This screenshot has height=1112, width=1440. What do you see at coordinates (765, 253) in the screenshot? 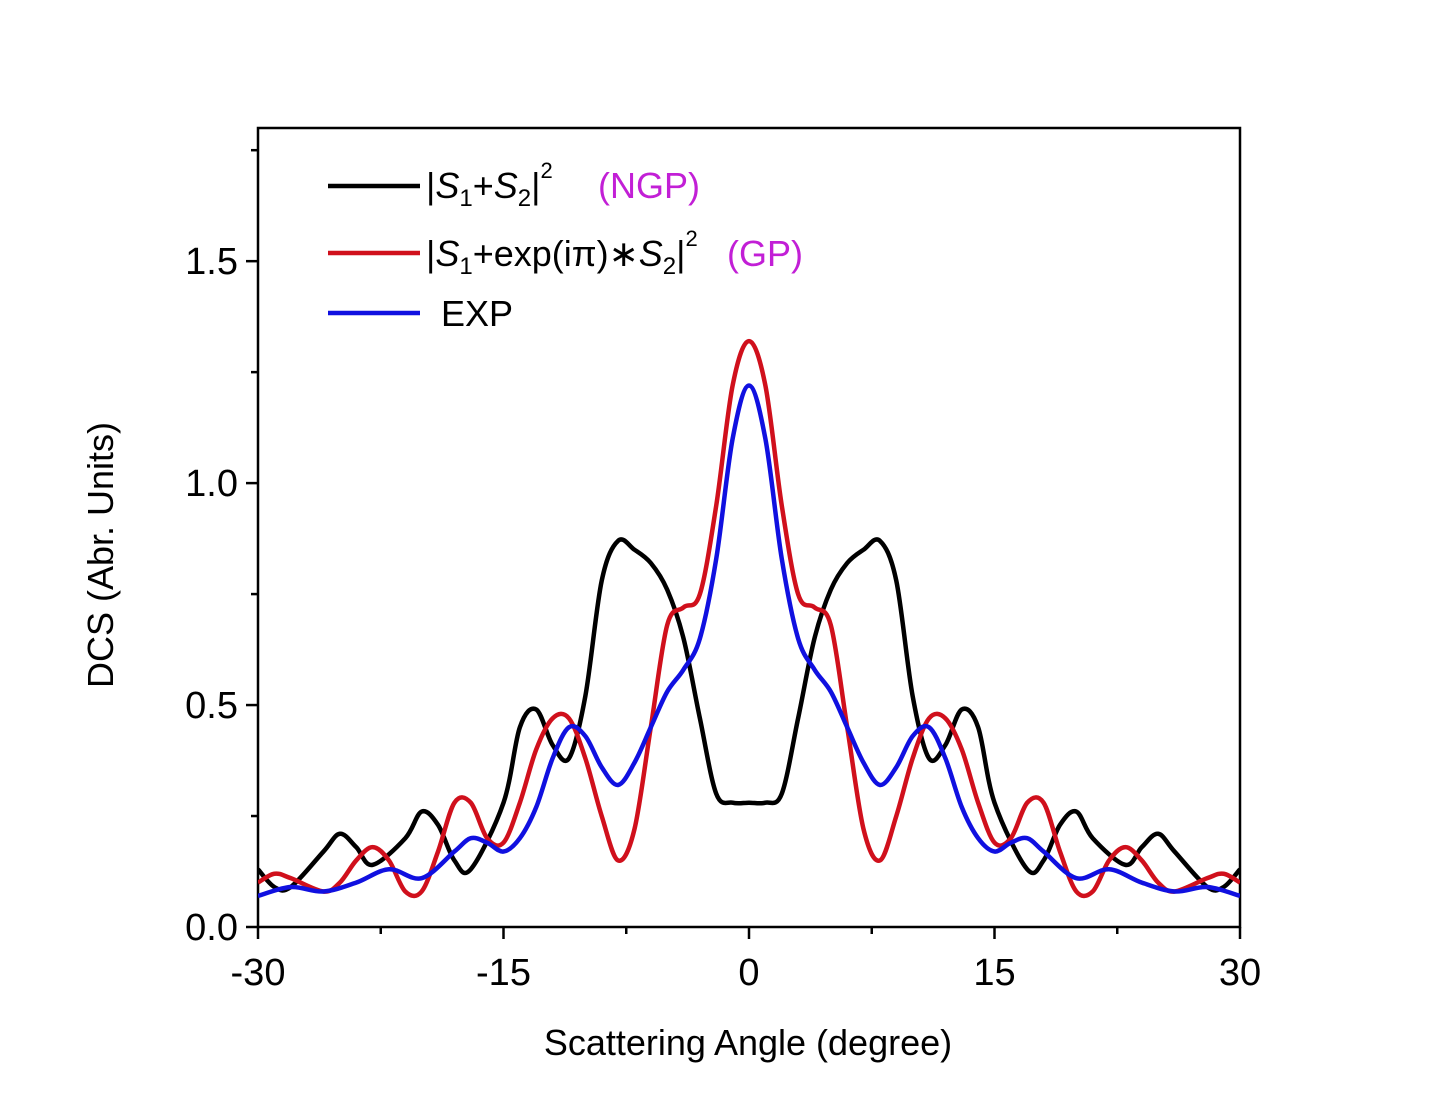
I see `legend-tag-gp: (GP)` at bounding box center [765, 253].